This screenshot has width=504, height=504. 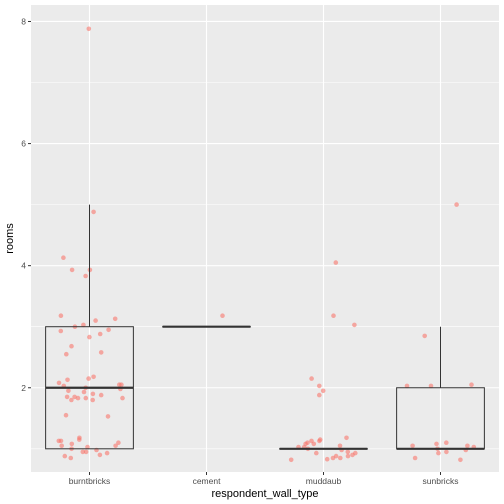 What do you see at coordinates (441, 481) in the screenshot?
I see `x-tick-label: sunbricks` at bounding box center [441, 481].